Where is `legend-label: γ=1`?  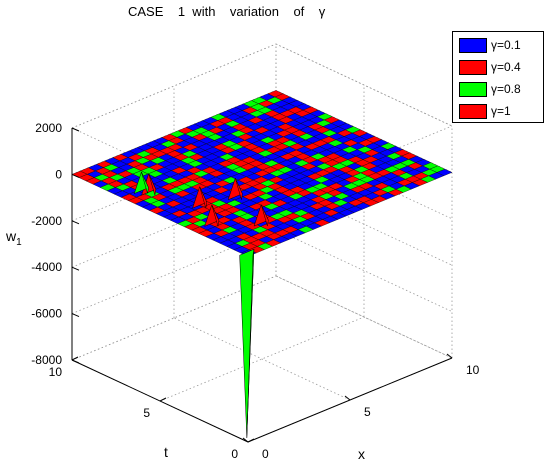 legend-label: γ=1 is located at coordinates (501, 111).